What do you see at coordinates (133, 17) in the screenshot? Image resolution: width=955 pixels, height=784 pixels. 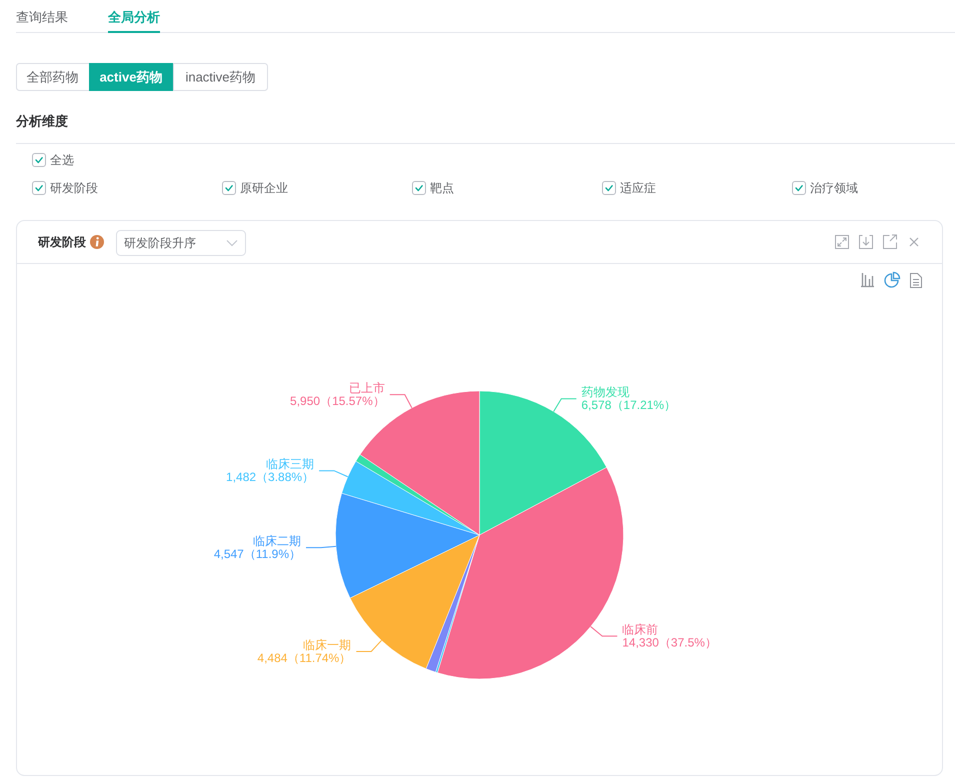 I see `text: 全局分析` at bounding box center [133, 17].